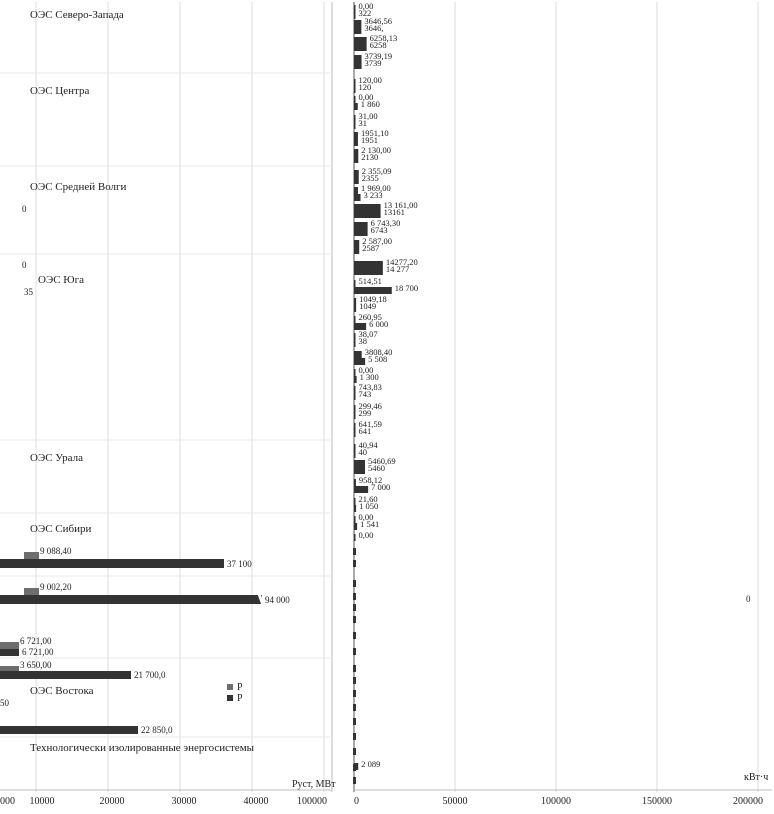 This screenshot has width=774, height=814. Describe the element at coordinates (277, 600) in the screenshot. I see `left-bar-label: 94 000` at that location.